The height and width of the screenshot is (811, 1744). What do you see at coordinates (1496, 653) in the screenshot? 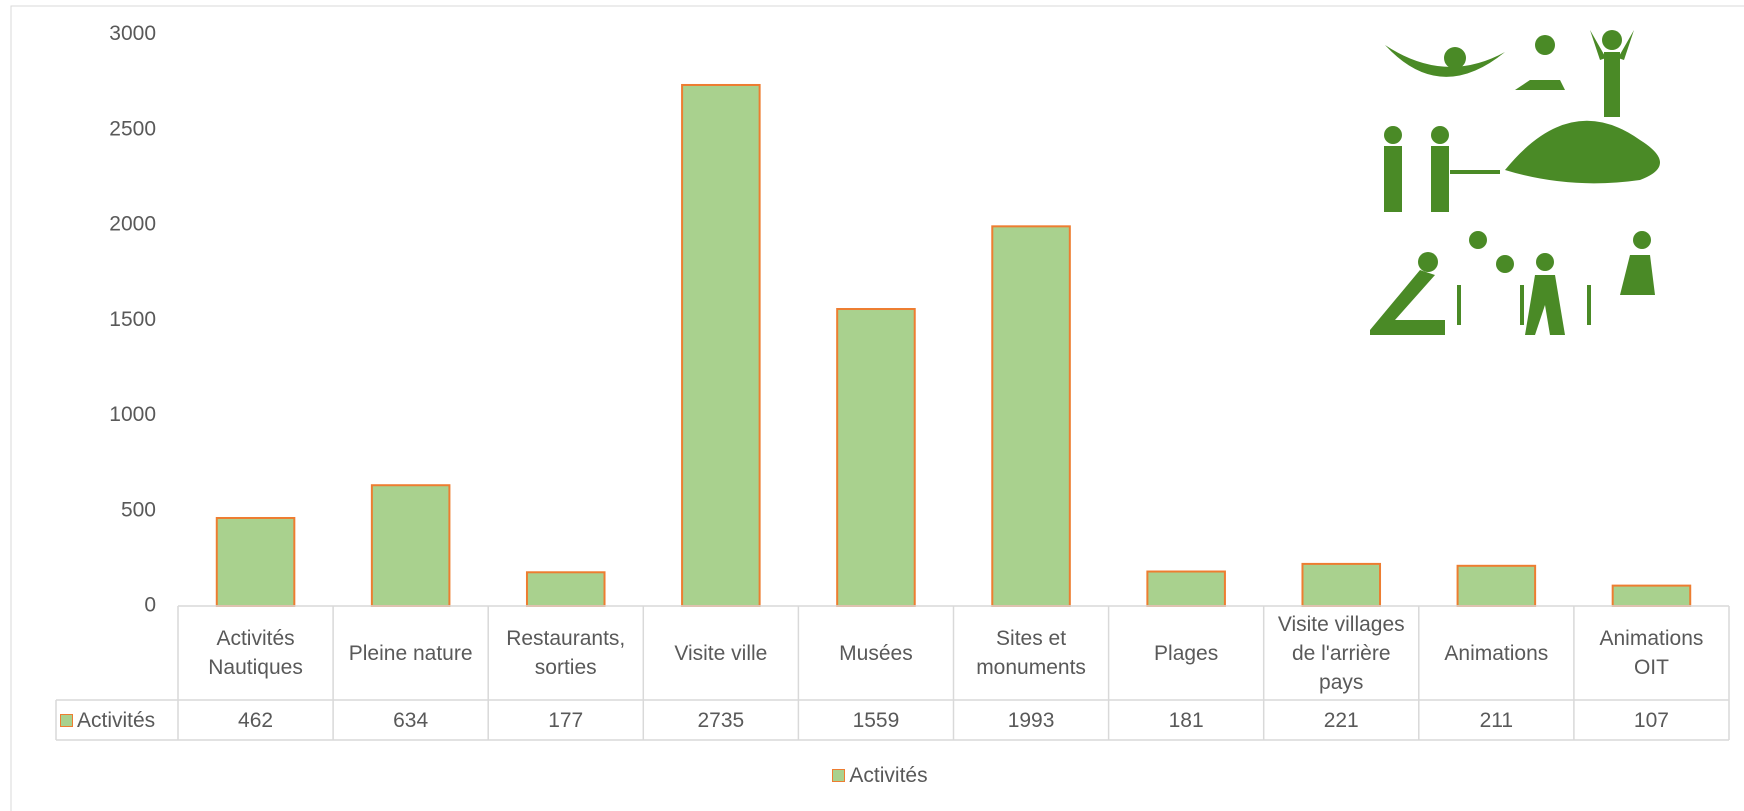
I see `x-tick-label: Animations` at bounding box center [1496, 653].